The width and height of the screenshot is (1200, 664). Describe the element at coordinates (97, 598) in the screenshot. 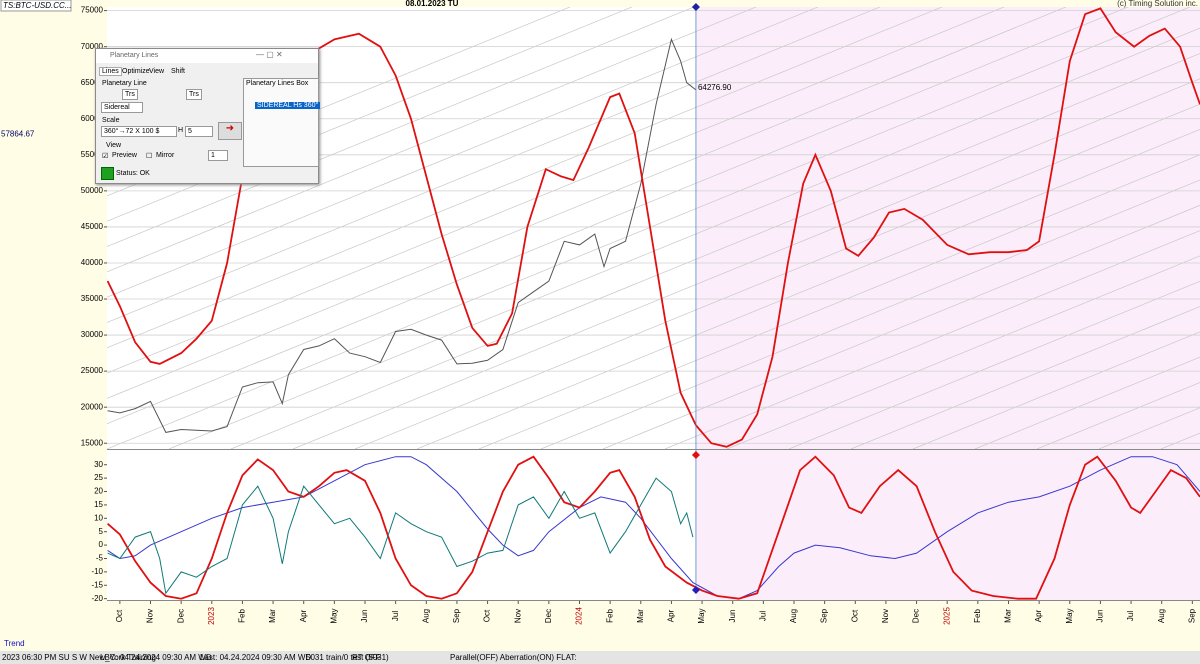

I see `y-tick-label: -20` at that location.